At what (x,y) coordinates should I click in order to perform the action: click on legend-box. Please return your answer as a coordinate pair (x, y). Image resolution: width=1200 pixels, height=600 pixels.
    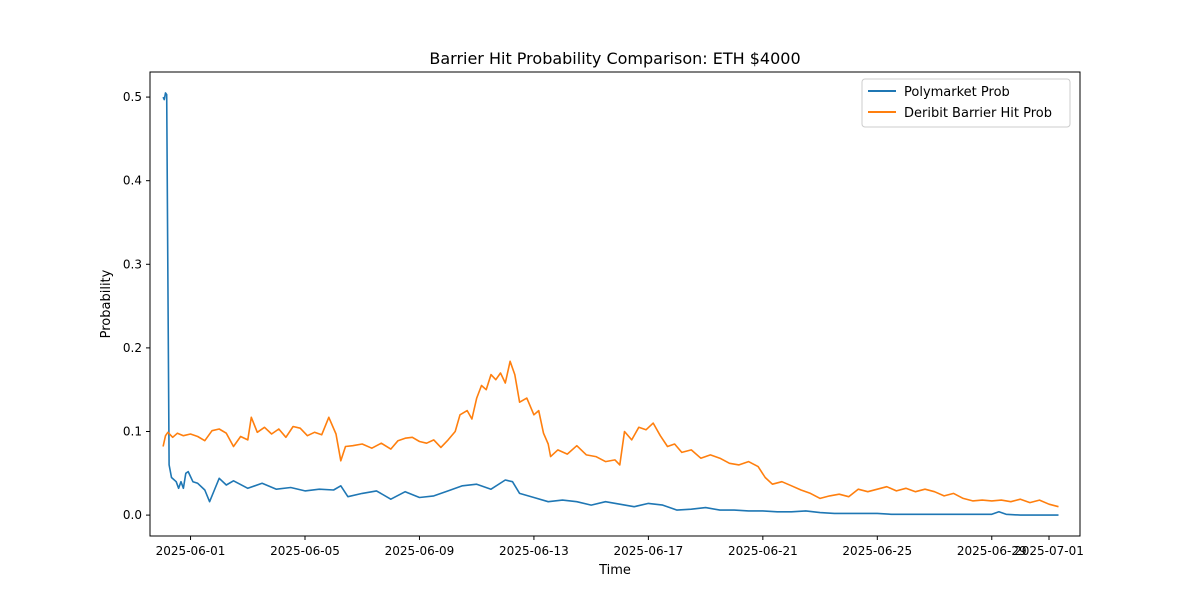
    Looking at the image, I should click on (966, 103).